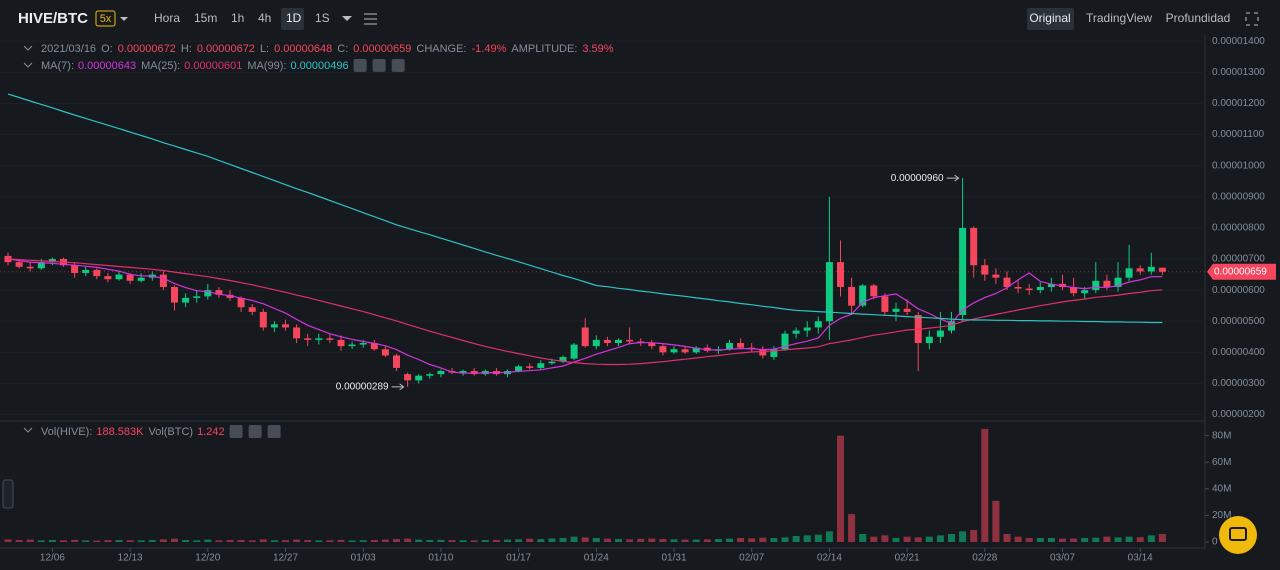  Describe the element at coordinates (8, 494) in the screenshot. I see `side-tab` at that location.